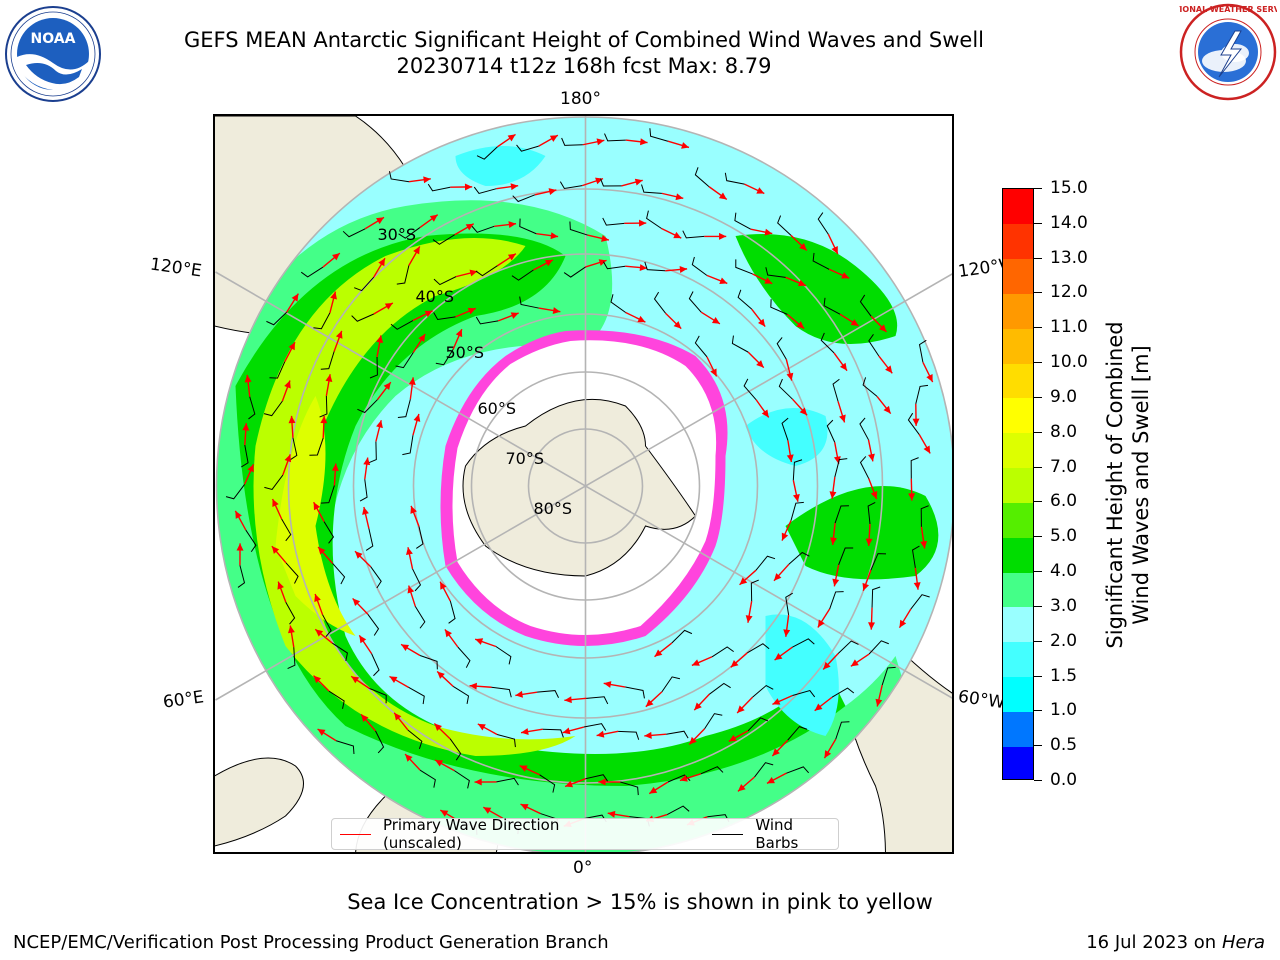 Image resolution: width=1280 pixels, height=960 pixels. What do you see at coordinates (1064, 466) in the screenshot?
I see `colorbar-tick-label: 7.0` at bounding box center [1064, 466].